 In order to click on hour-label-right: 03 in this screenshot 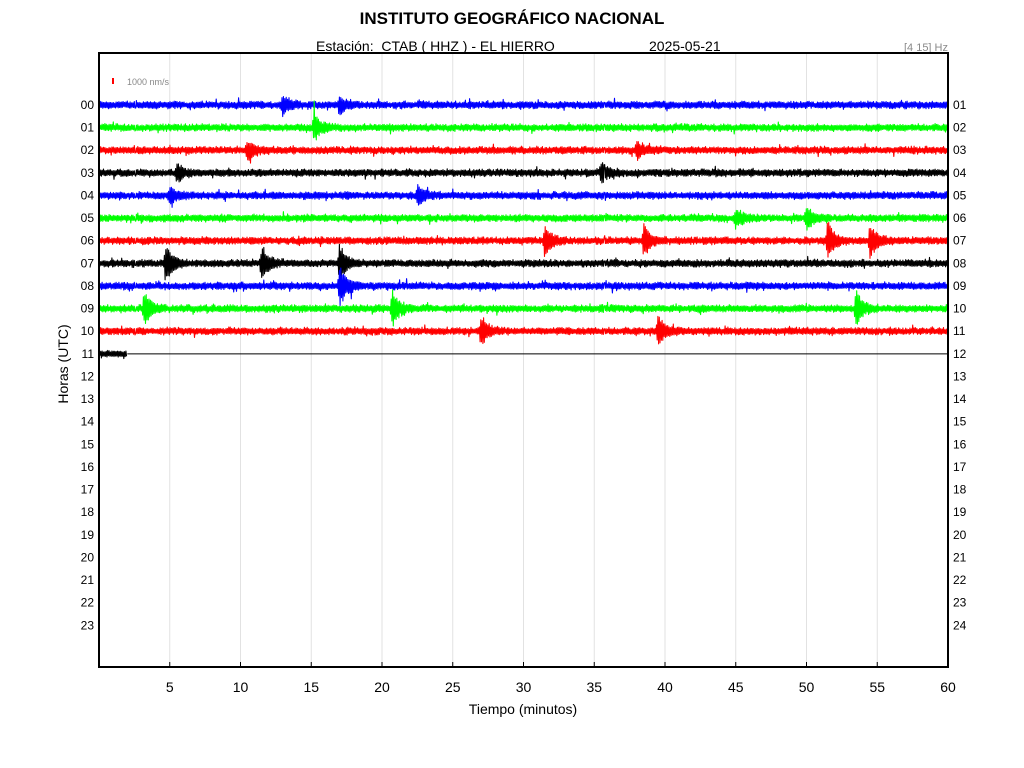, I will do `click(960, 150)`.